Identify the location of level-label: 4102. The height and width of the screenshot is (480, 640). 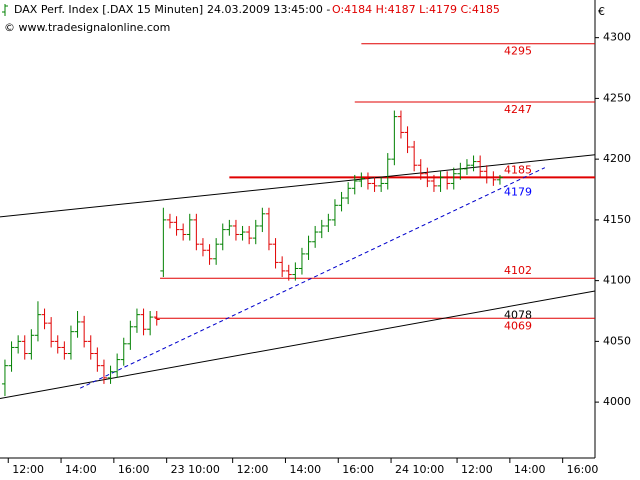
(518, 270).